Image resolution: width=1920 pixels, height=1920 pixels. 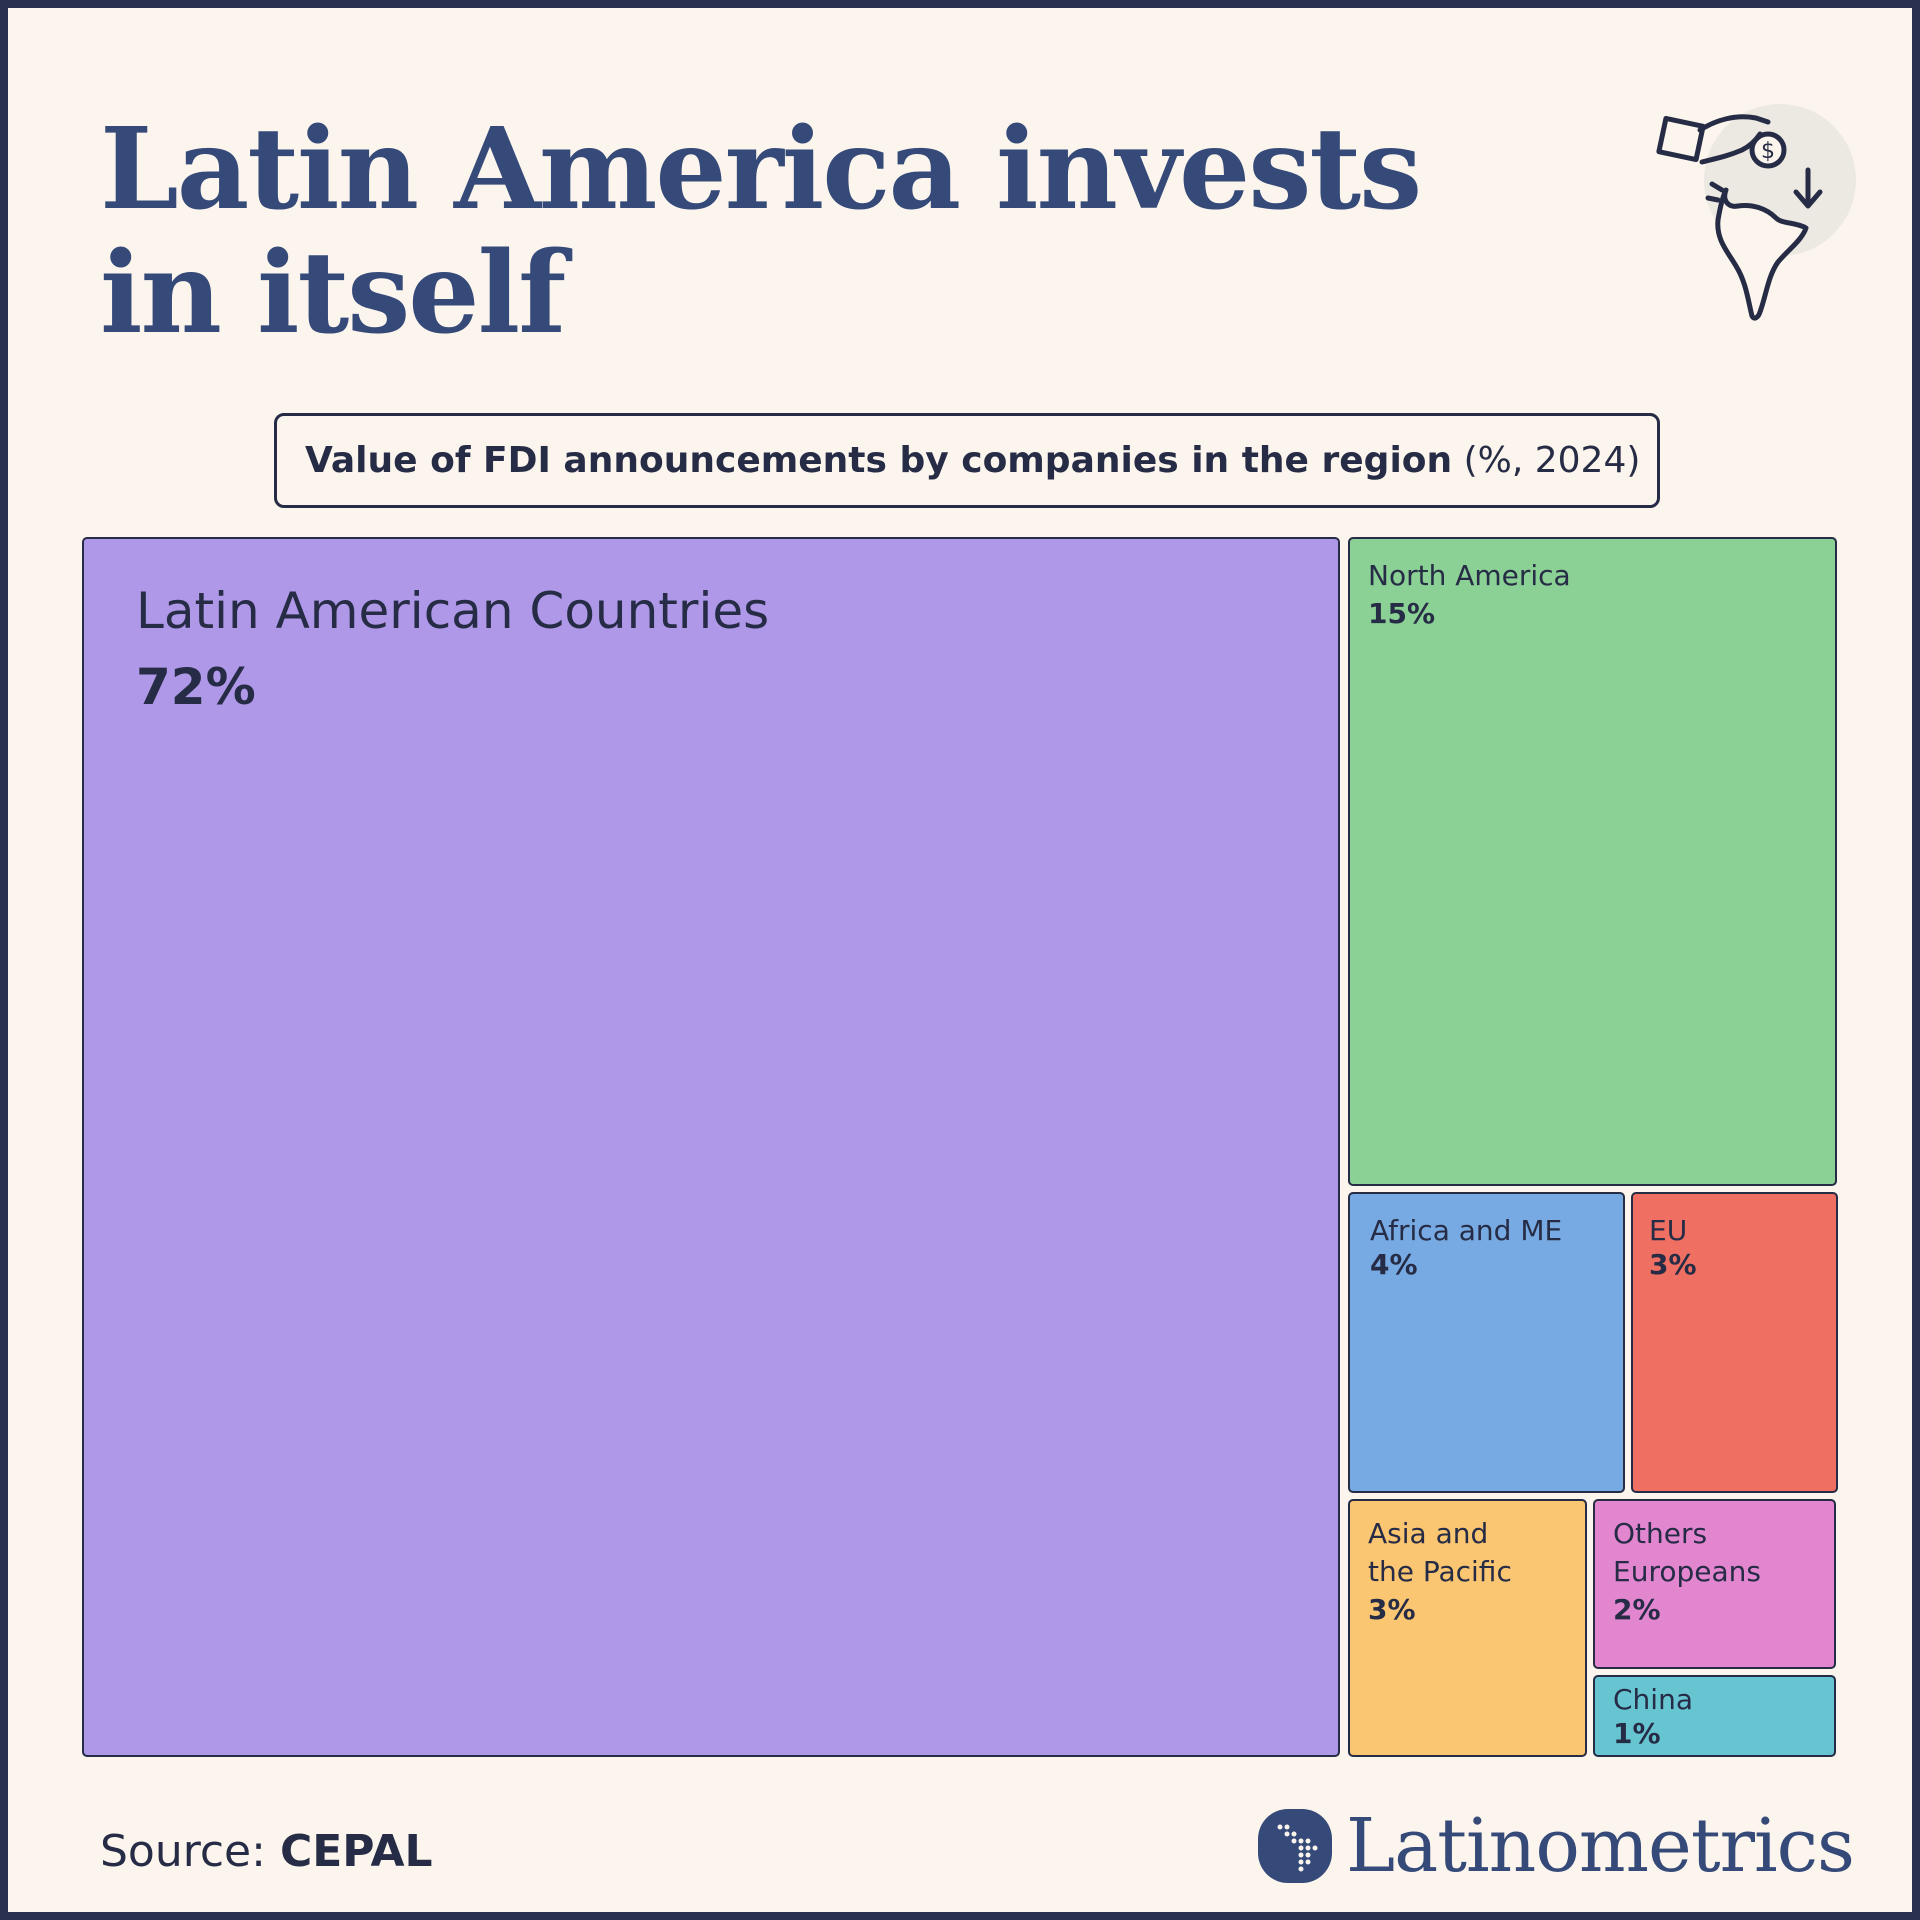 What do you see at coordinates (1734, 1342) in the screenshot?
I see `treemap-cell: EU 3%` at bounding box center [1734, 1342].